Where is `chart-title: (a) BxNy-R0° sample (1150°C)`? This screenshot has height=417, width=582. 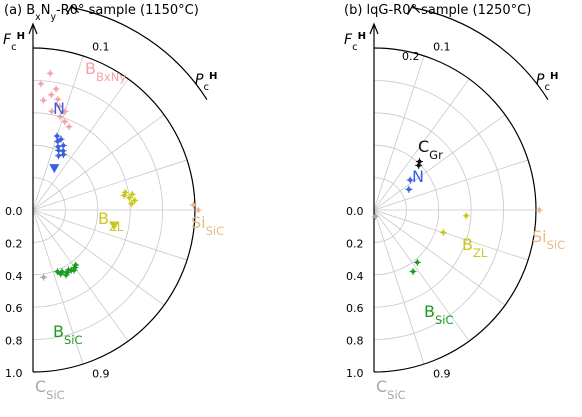
chart-title: (a) BxNy-R0° sample (1150°C) is located at coordinates (101, 13).